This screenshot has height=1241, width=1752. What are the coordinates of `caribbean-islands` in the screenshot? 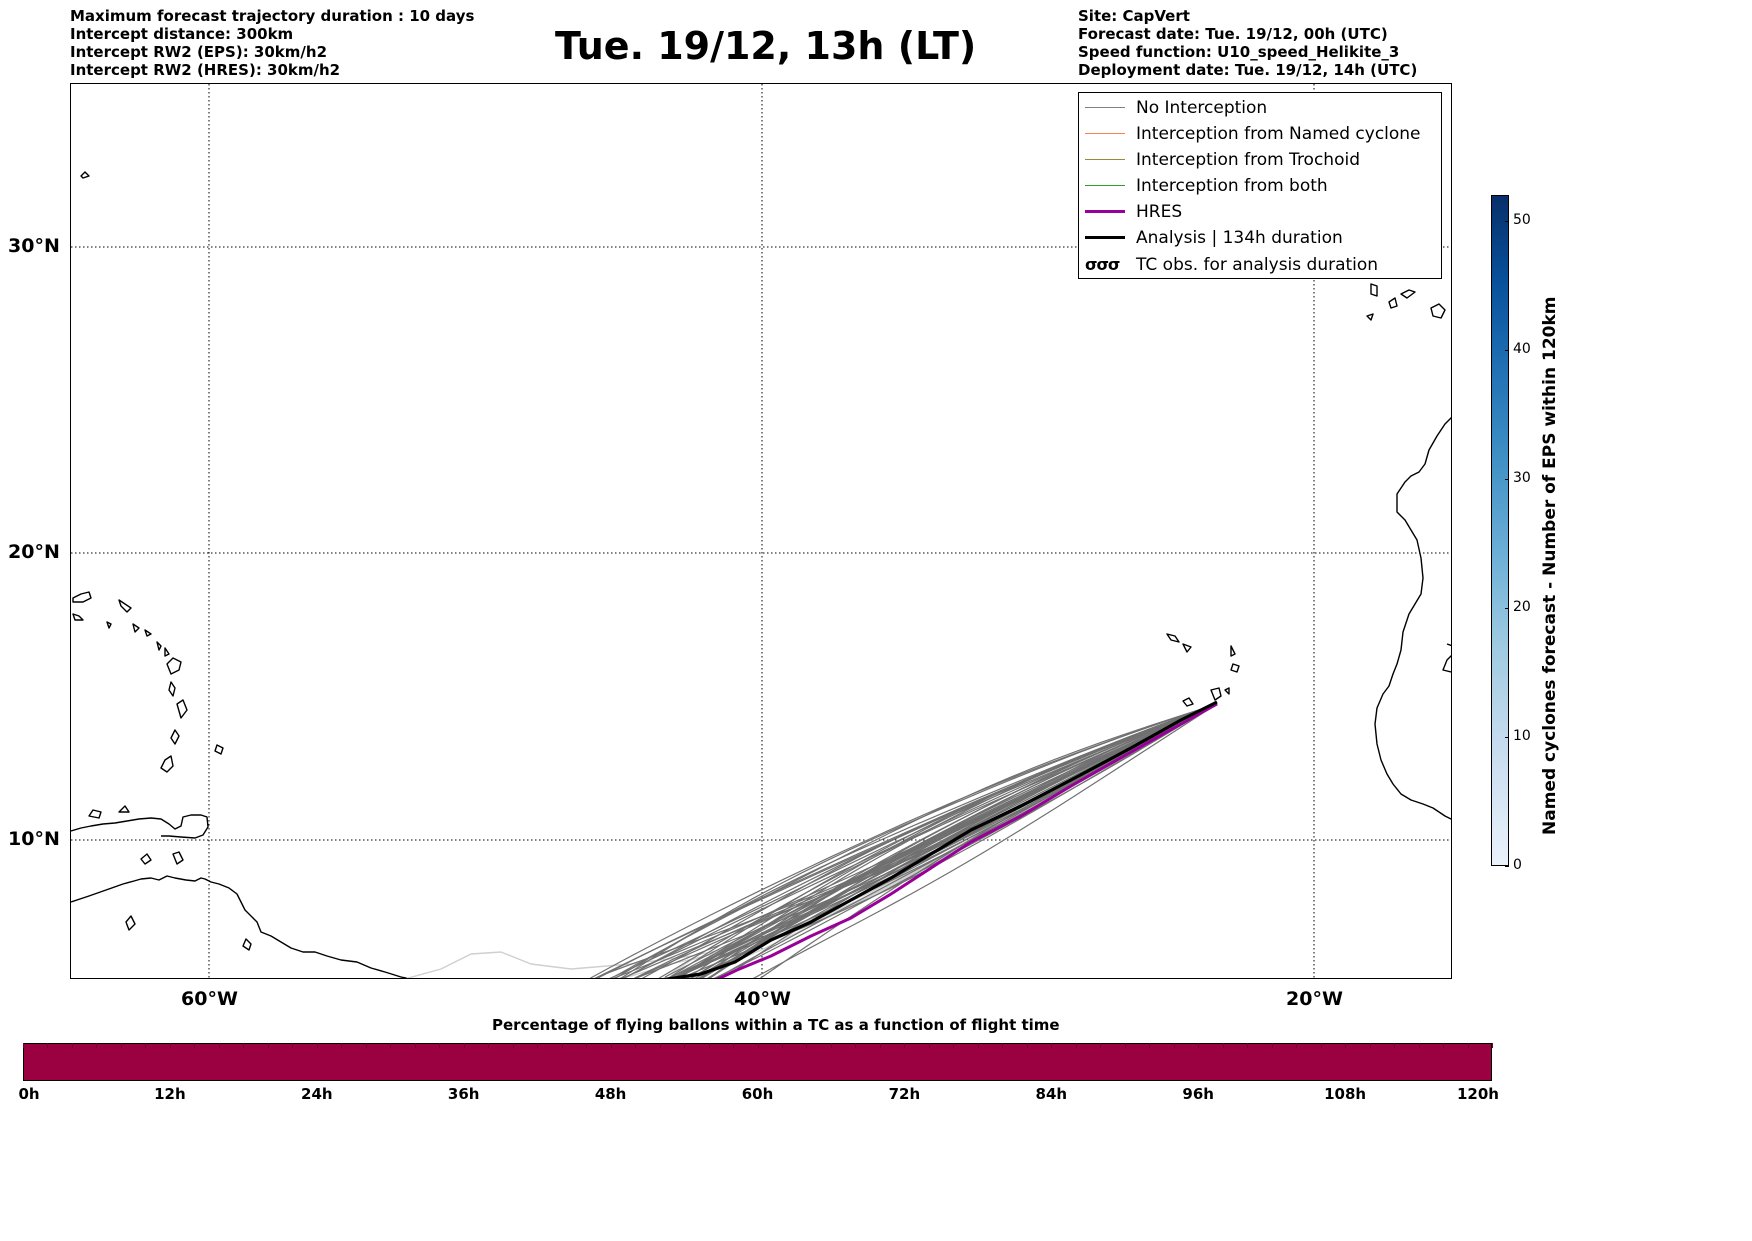 It's located at (82, 597).